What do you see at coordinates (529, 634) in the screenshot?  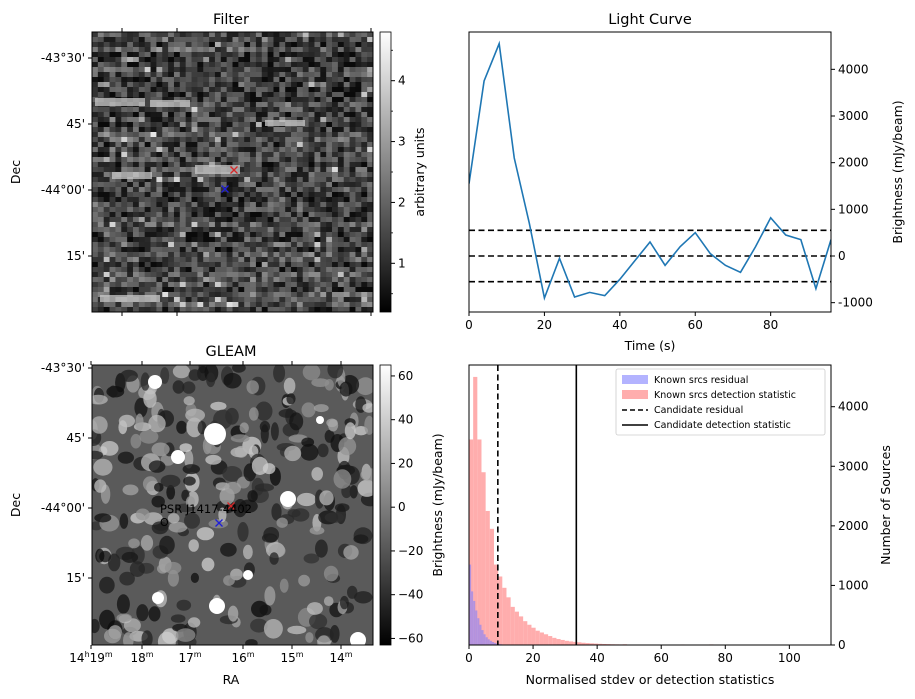 I see `histogram-bar-detection` at bounding box center [529, 634].